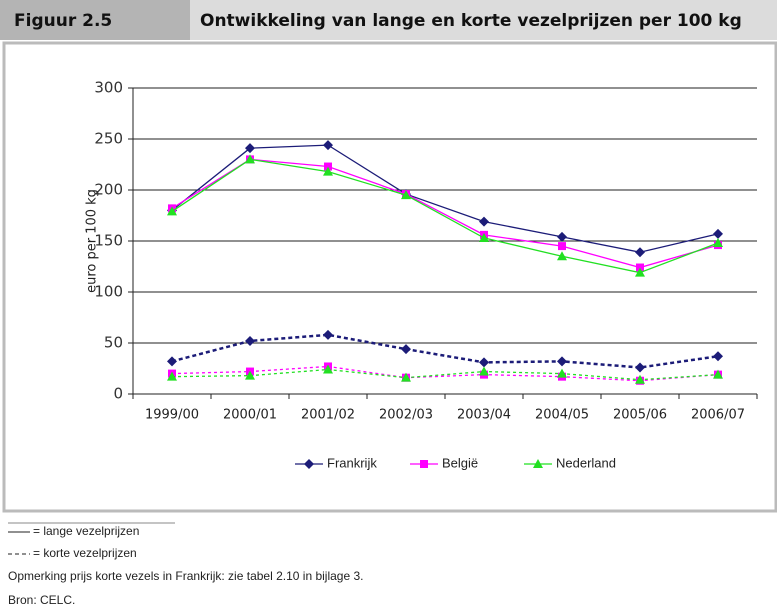 This screenshot has width=777, height=614. What do you see at coordinates (108, 292) in the screenshot?
I see `y-tick-label: 100` at bounding box center [108, 292].